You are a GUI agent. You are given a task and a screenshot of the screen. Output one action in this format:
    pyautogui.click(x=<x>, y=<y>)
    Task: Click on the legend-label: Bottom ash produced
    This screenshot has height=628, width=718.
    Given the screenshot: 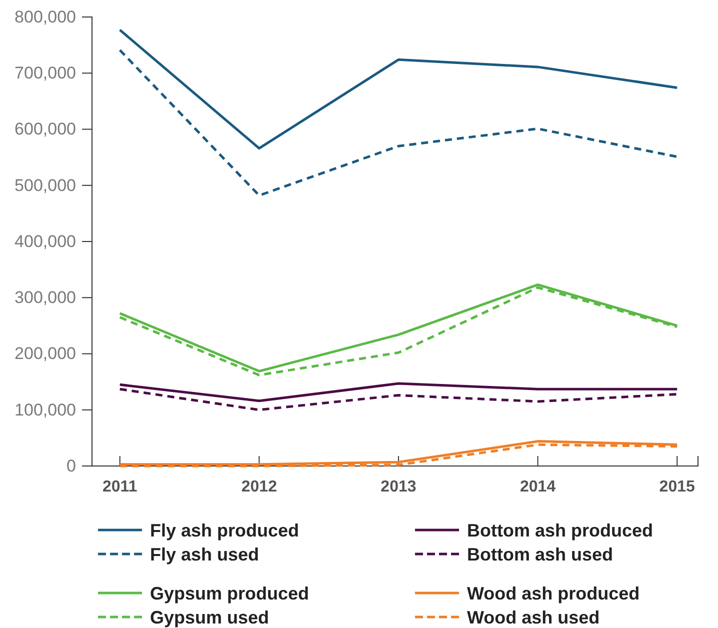 What is the action you would take?
    pyautogui.click(x=560, y=530)
    